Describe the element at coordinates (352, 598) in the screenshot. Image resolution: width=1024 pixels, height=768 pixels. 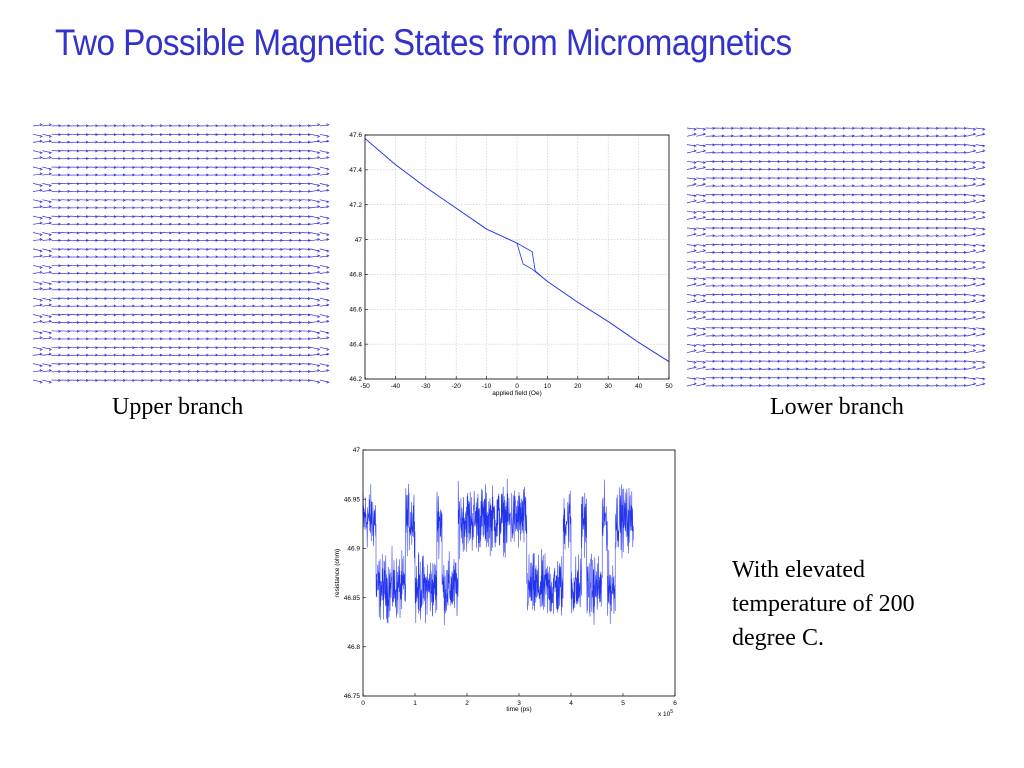
I see `chart2-y-tick-label: 46.85` at that location.